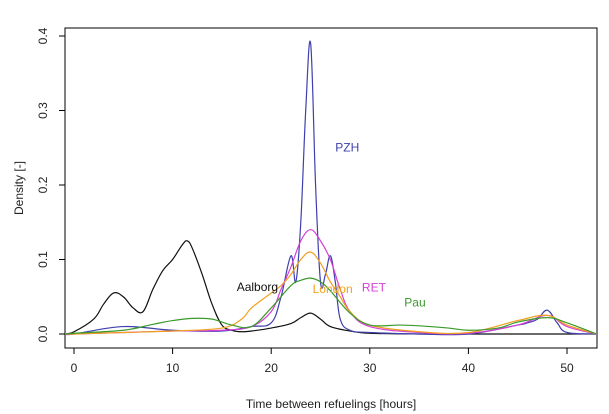 The width and height of the screenshot is (609, 414). I want to click on x-tick-label: 40, so click(469, 368).